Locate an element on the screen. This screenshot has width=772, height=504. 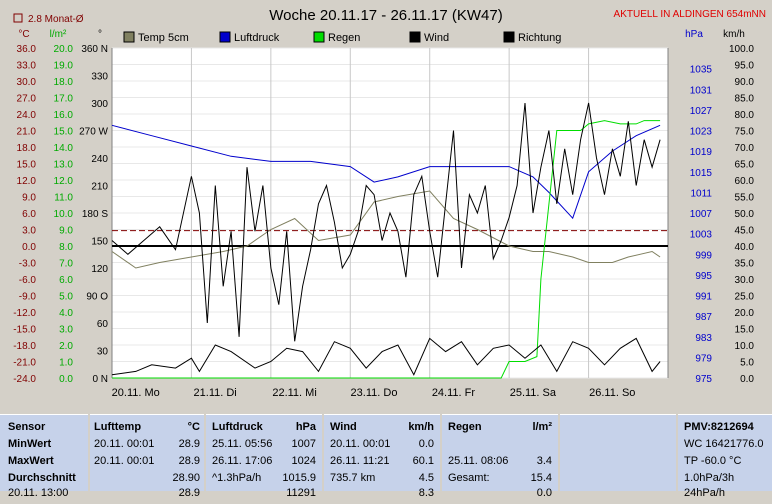
rain-tick-label: 18.0 is located at coordinates (64, 82).